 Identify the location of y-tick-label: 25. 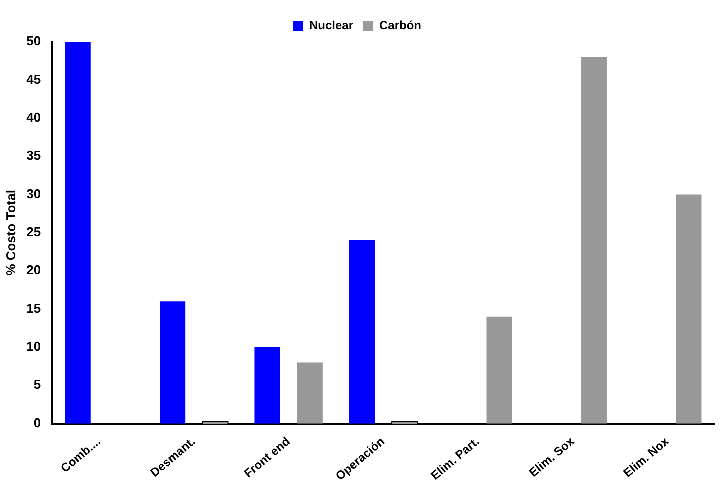
(34, 232).